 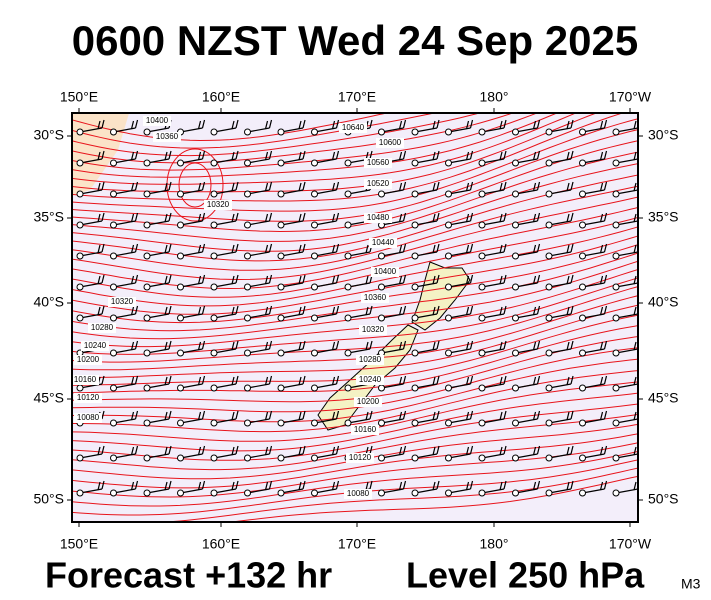 I want to click on contour-label: 10600, so click(x=390, y=142).